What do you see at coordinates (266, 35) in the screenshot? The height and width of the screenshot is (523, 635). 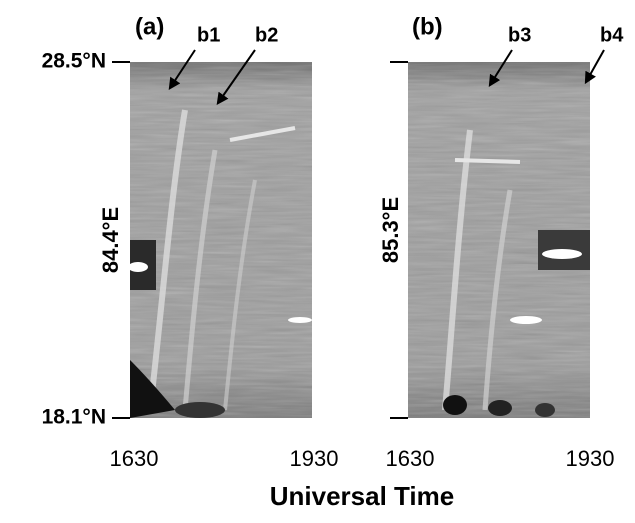 I see `annotation: b2` at bounding box center [266, 35].